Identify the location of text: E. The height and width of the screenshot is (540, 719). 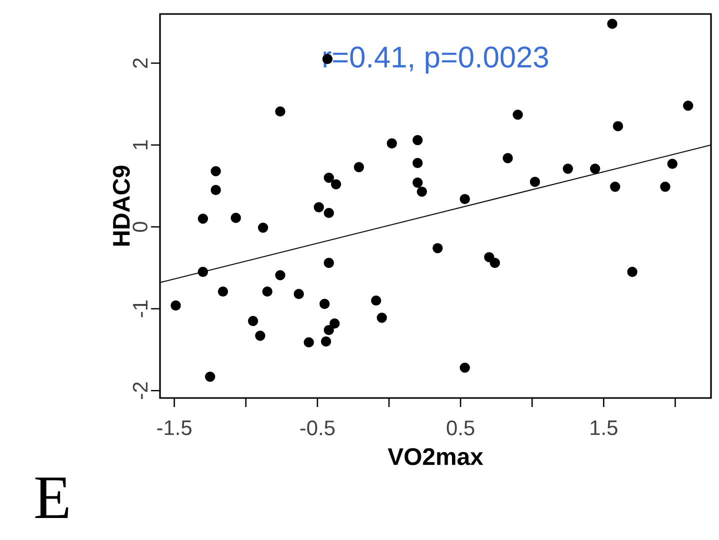
(51, 498).